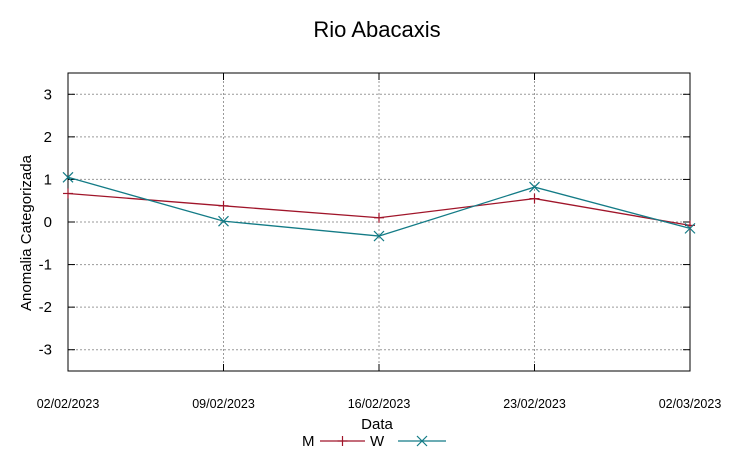 This screenshot has width=753, height=459. Describe the element at coordinates (223, 404) in the screenshot. I see `x-tick-label: 09/02/2023` at that location.